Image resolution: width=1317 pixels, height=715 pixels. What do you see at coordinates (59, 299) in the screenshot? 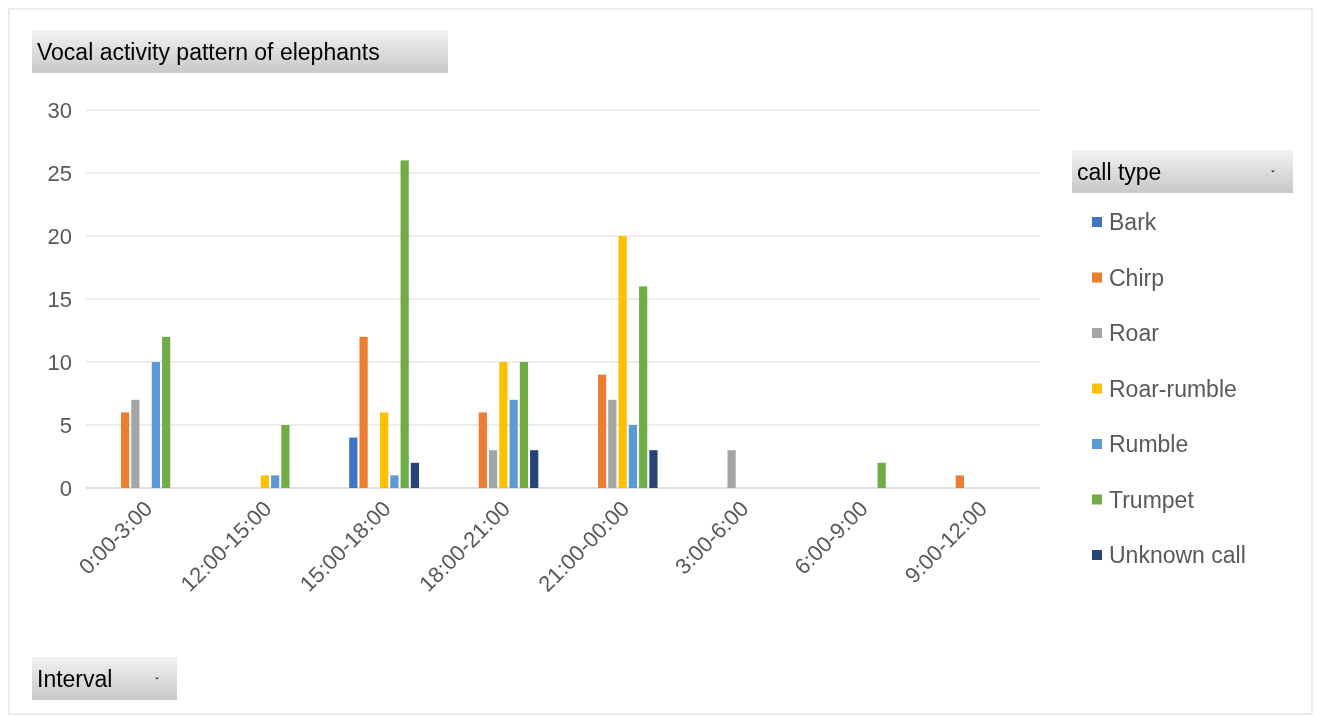
I see `y-tick-label: 15` at bounding box center [59, 299].